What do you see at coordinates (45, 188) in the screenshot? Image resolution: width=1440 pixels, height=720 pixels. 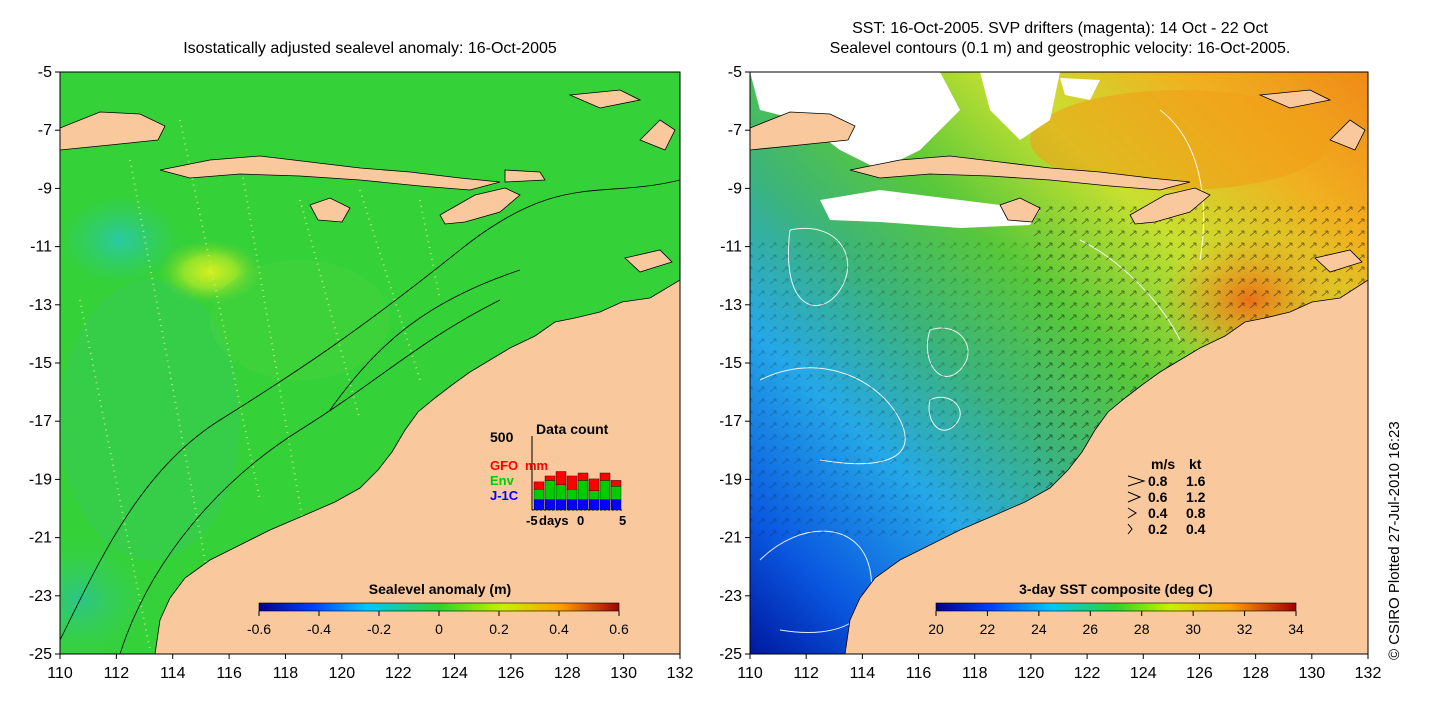 I see `y-tick-label: -9` at bounding box center [45, 188].